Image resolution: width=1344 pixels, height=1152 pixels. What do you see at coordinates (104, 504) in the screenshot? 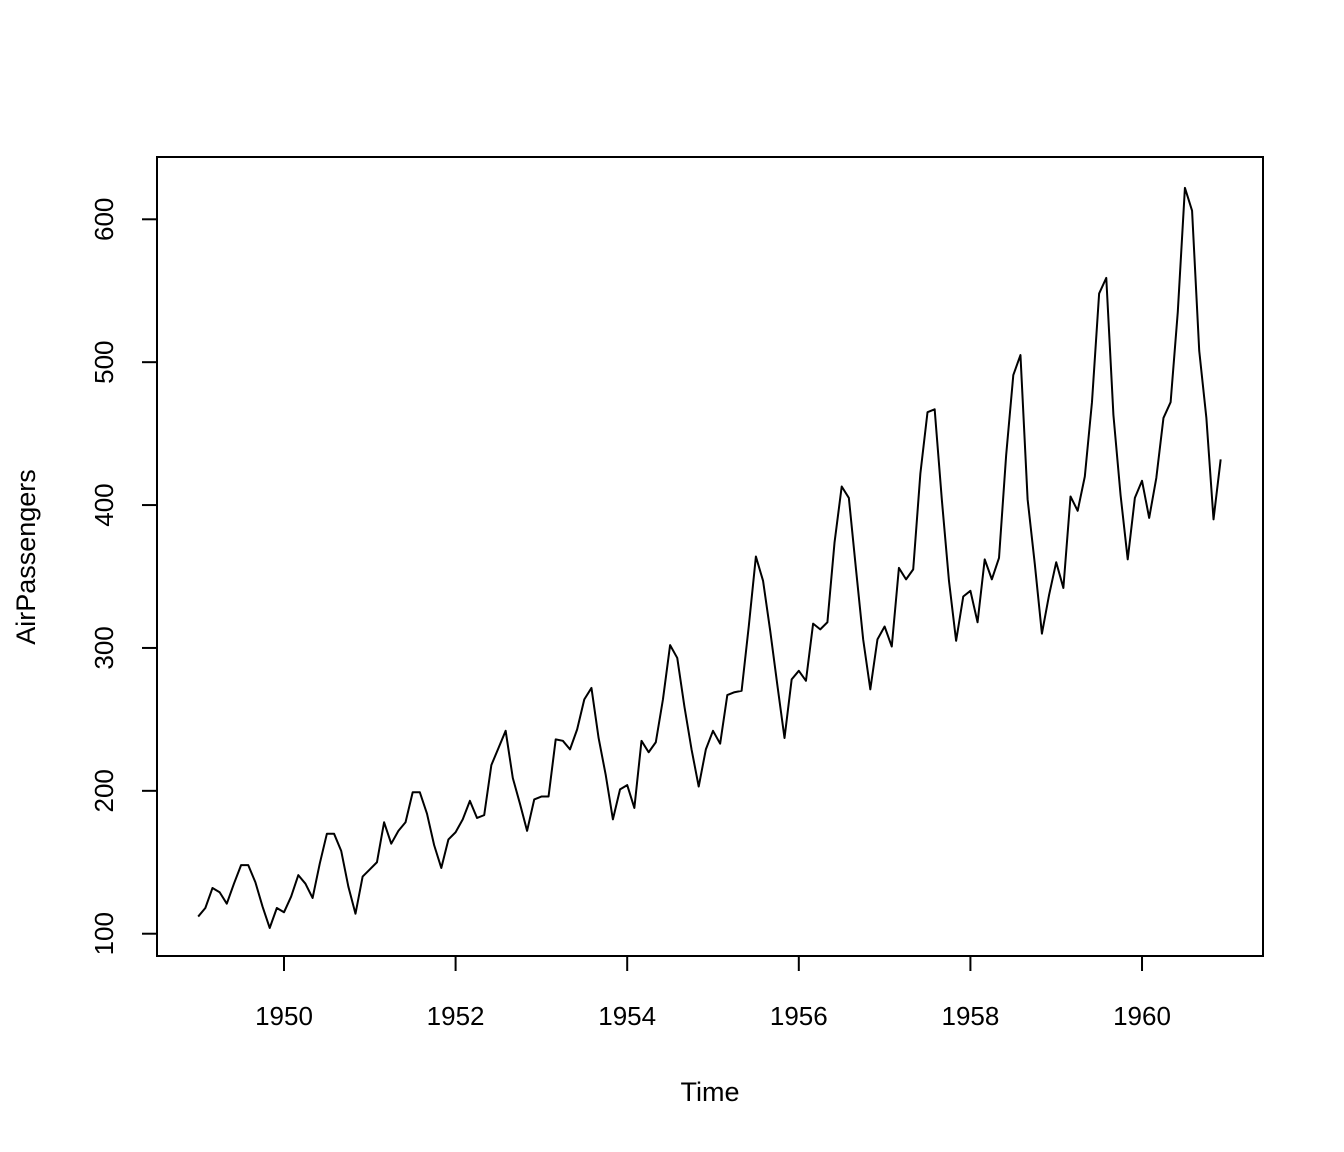
I see `y-tick-label: 400` at bounding box center [104, 504].